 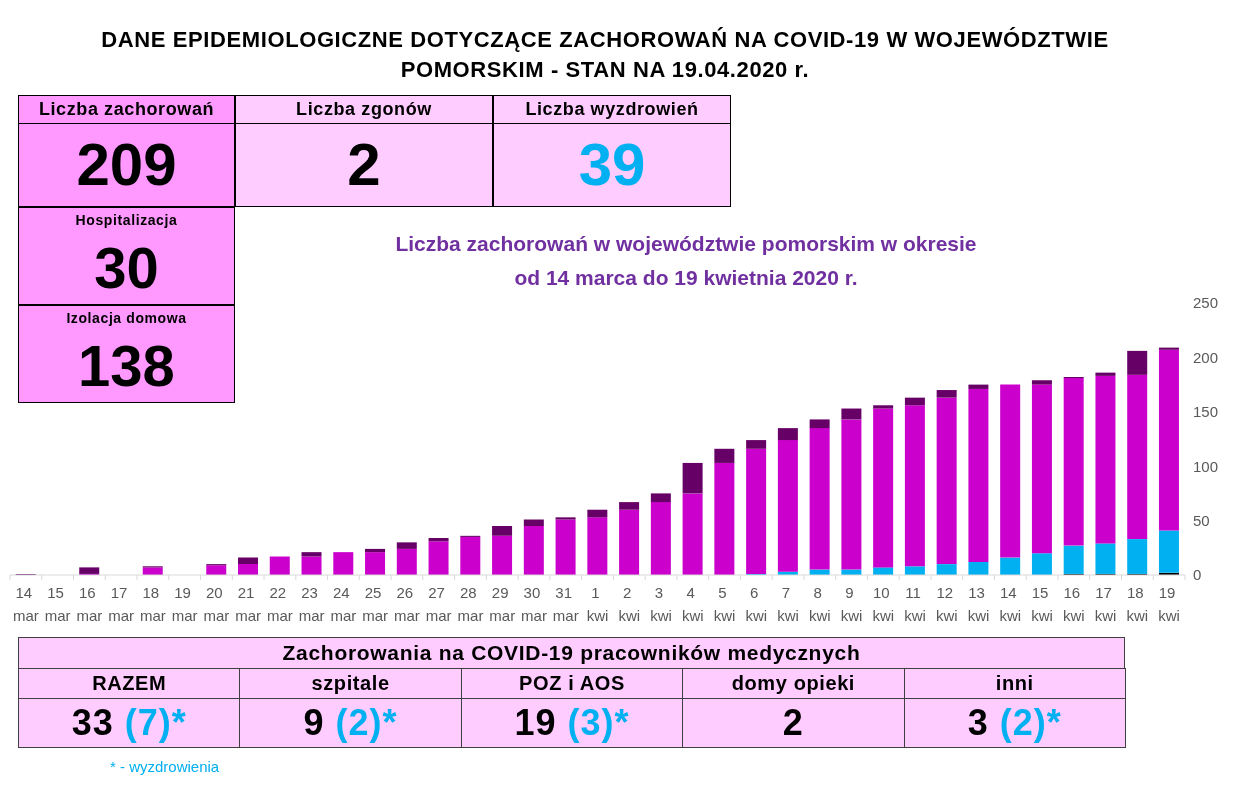 What do you see at coordinates (1197, 575) in the screenshot?
I see `y-tick-label: 0` at bounding box center [1197, 575].